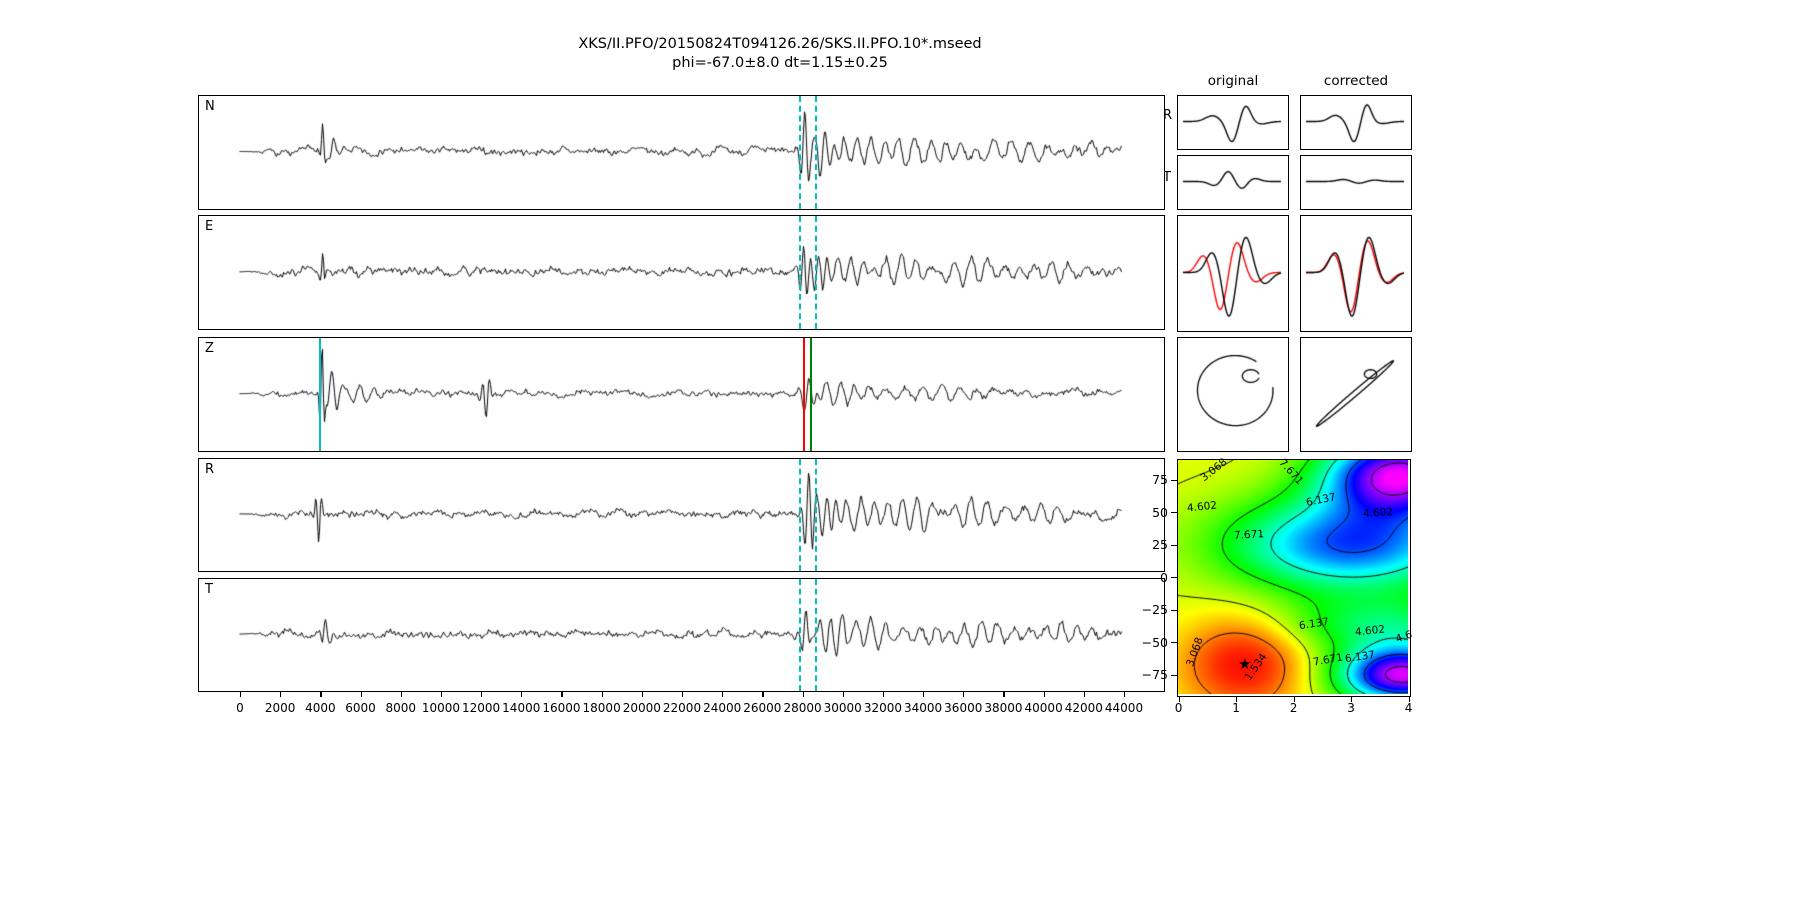 This screenshot has width=1800, height=900. I want to click on pulse-panel-r-corrected, so click(1356, 122).